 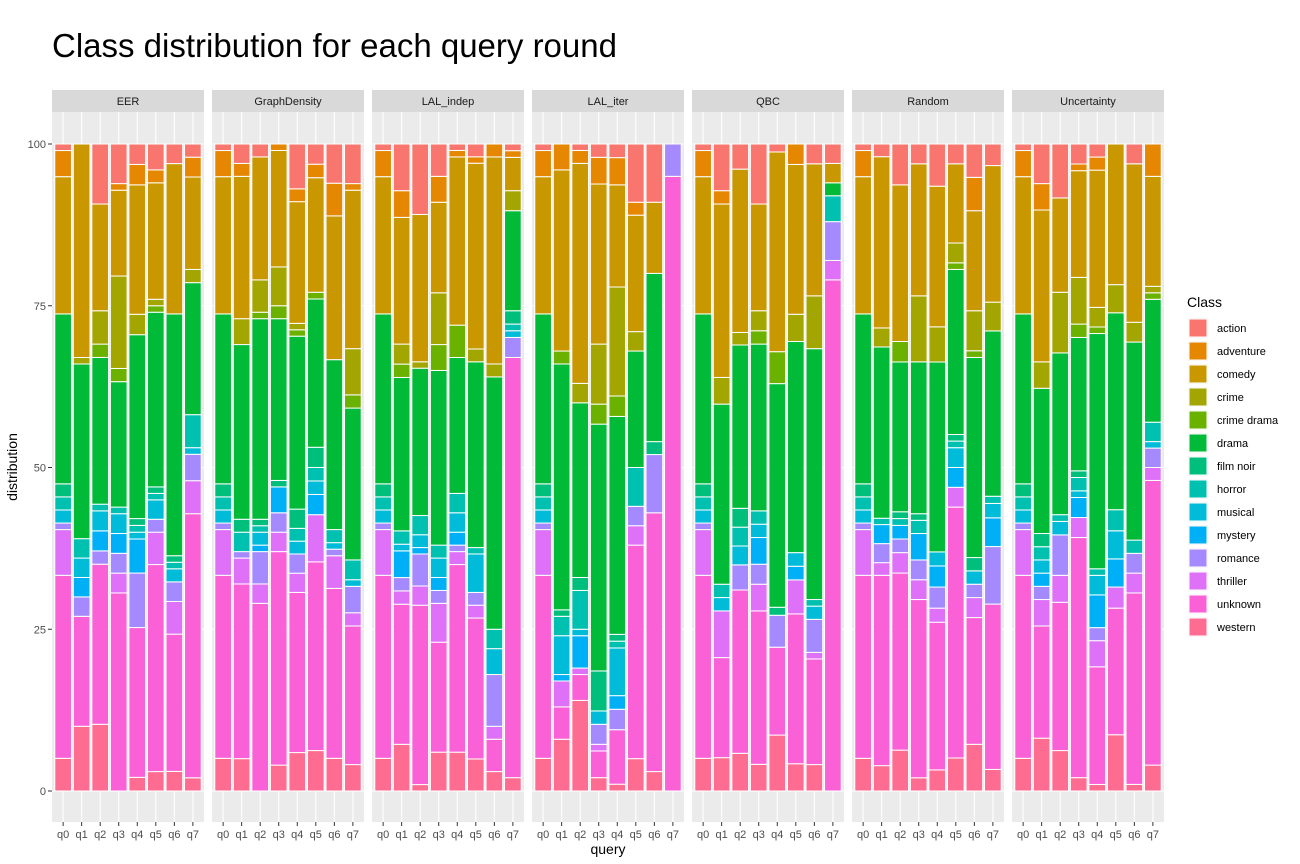 I want to click on facet-strip, so click(x=928, y=101).